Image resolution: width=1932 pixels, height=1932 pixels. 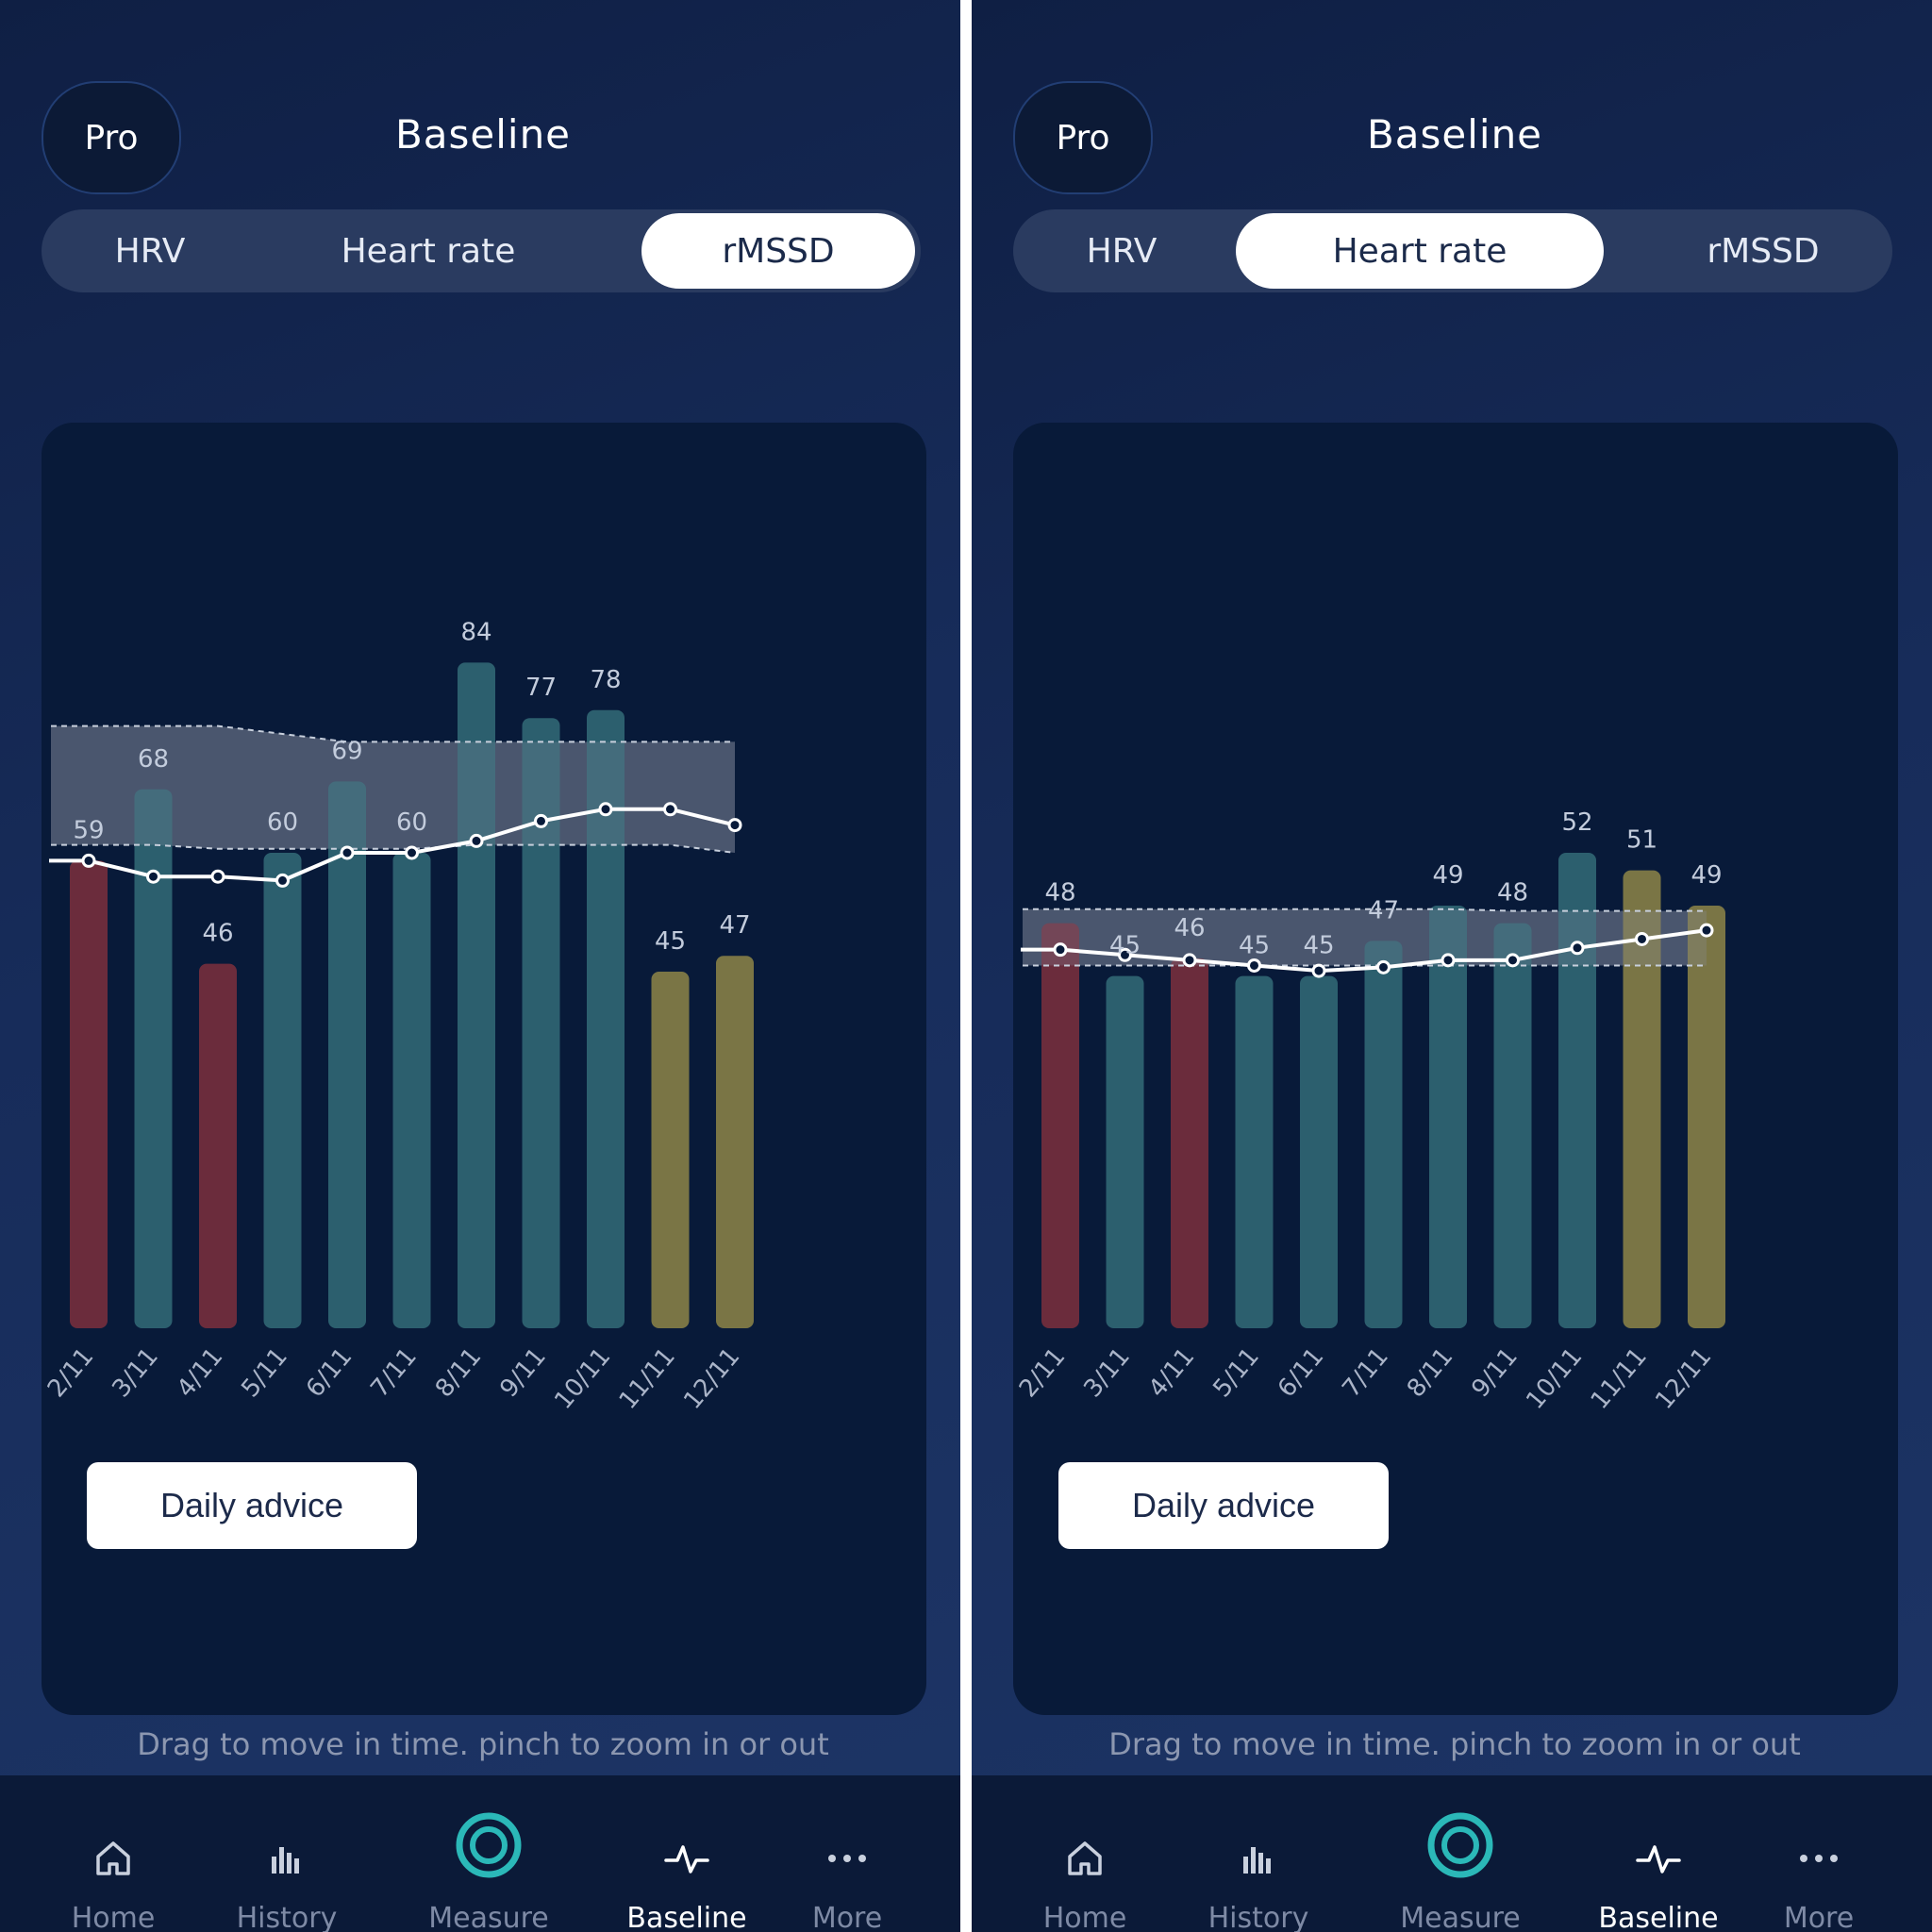 I want to click on home-icon, so click(x=1085, y=1858).